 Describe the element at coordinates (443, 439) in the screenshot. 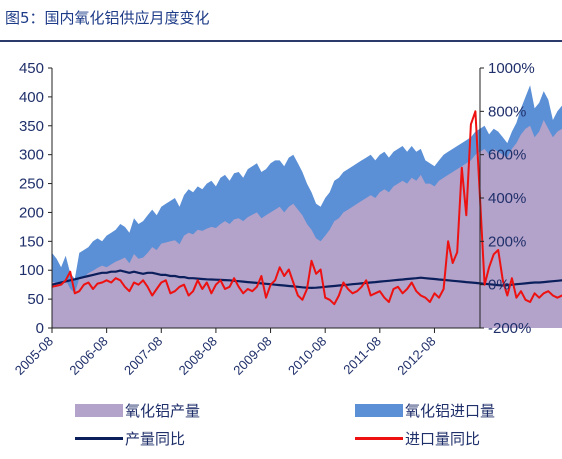

I see `legend-label-import-yoy: 进口量同比` at that location.